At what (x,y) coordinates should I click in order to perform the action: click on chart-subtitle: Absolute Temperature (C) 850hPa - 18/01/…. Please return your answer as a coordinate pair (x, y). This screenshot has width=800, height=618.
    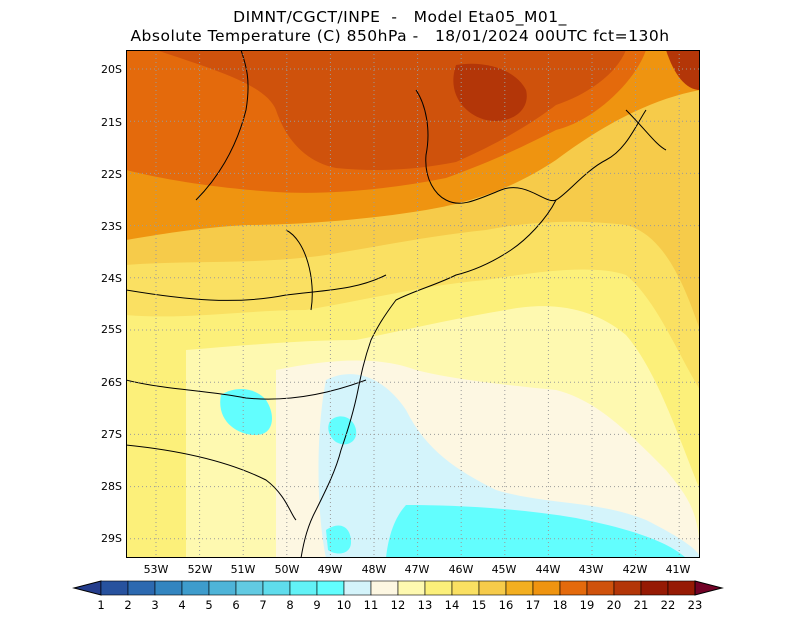
    Looking at the image, I should click on (400, 36).